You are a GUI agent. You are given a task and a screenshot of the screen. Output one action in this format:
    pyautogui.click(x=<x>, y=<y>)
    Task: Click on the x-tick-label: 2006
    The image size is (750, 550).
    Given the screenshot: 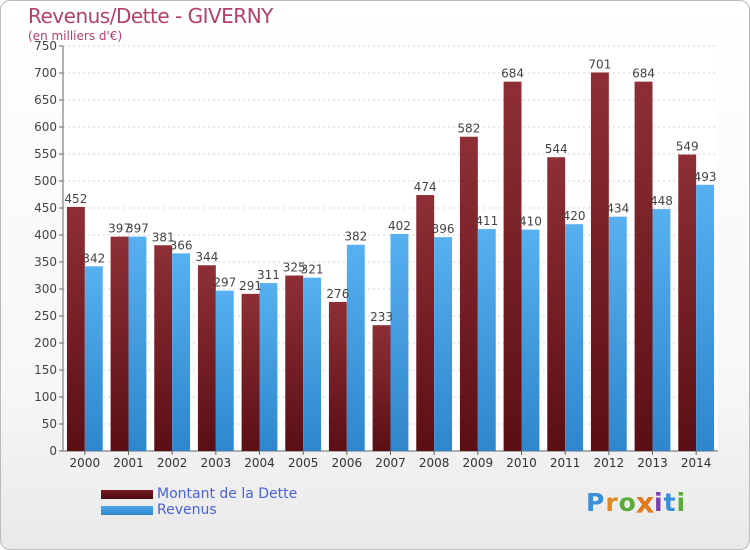 What is the action you would take?
    pyautogui.click(x=347, y=463)
    